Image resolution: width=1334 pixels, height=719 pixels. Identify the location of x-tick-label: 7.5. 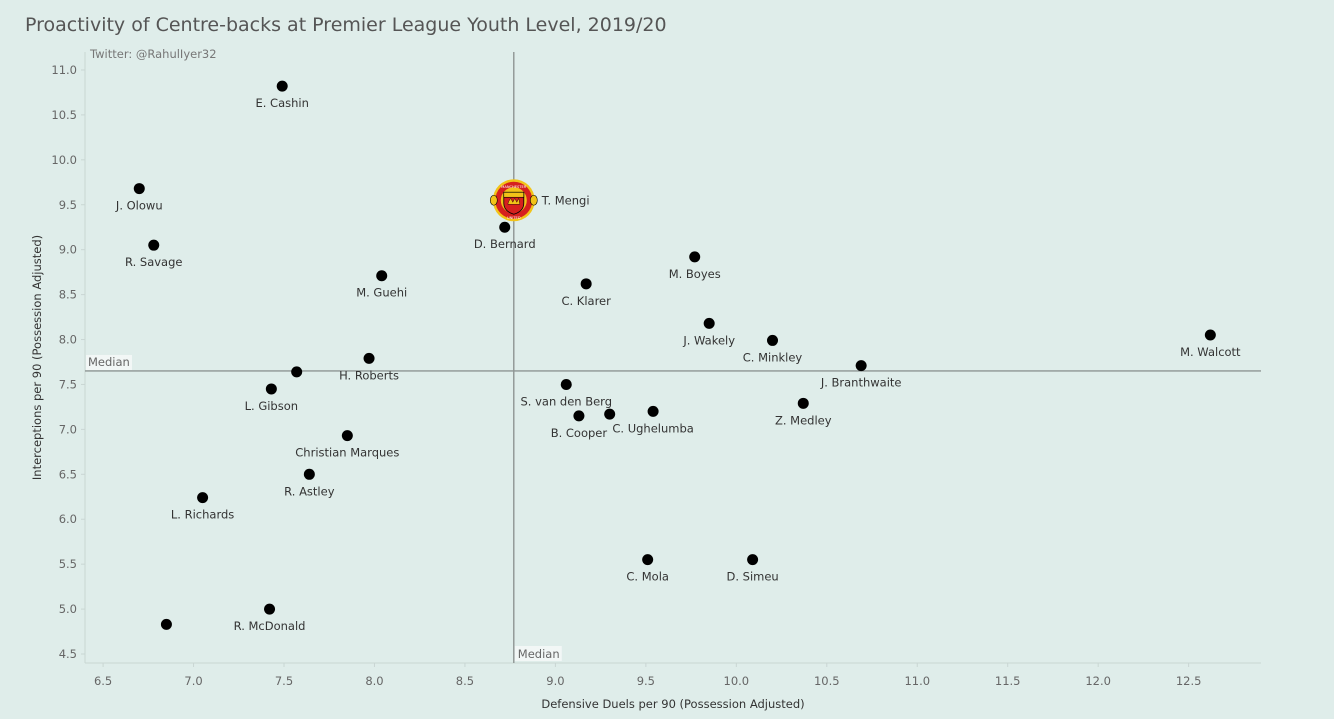
(284, 681).